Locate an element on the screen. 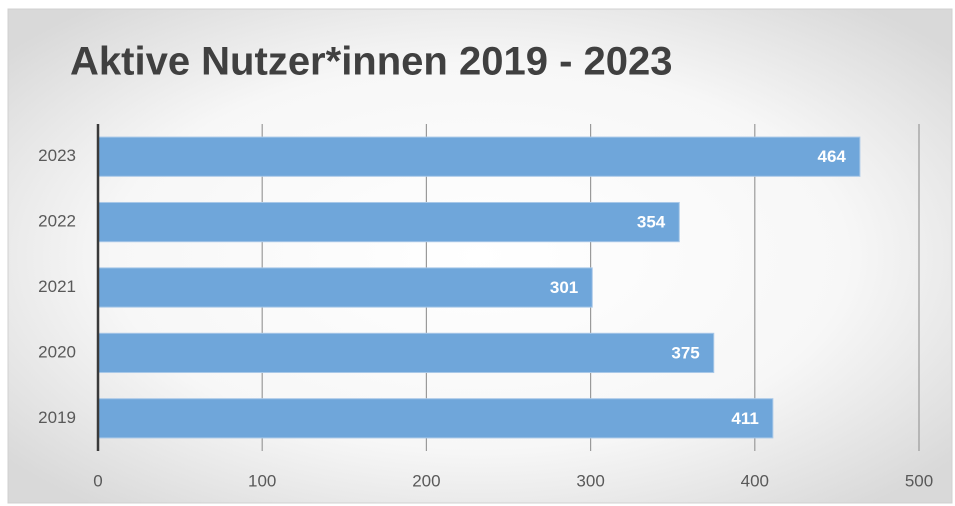 The image size is (955, 506). y-tick-label: 2020 is located at coordinates (57, 351).